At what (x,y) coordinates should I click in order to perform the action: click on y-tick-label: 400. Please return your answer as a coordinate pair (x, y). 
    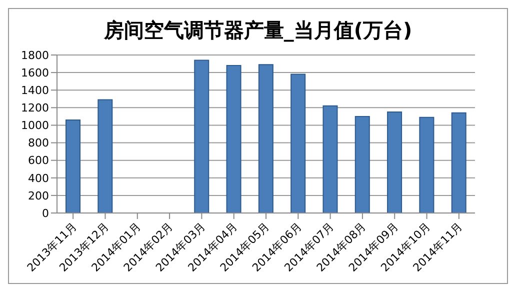
    Looking at the image, I should click on (38, 178).